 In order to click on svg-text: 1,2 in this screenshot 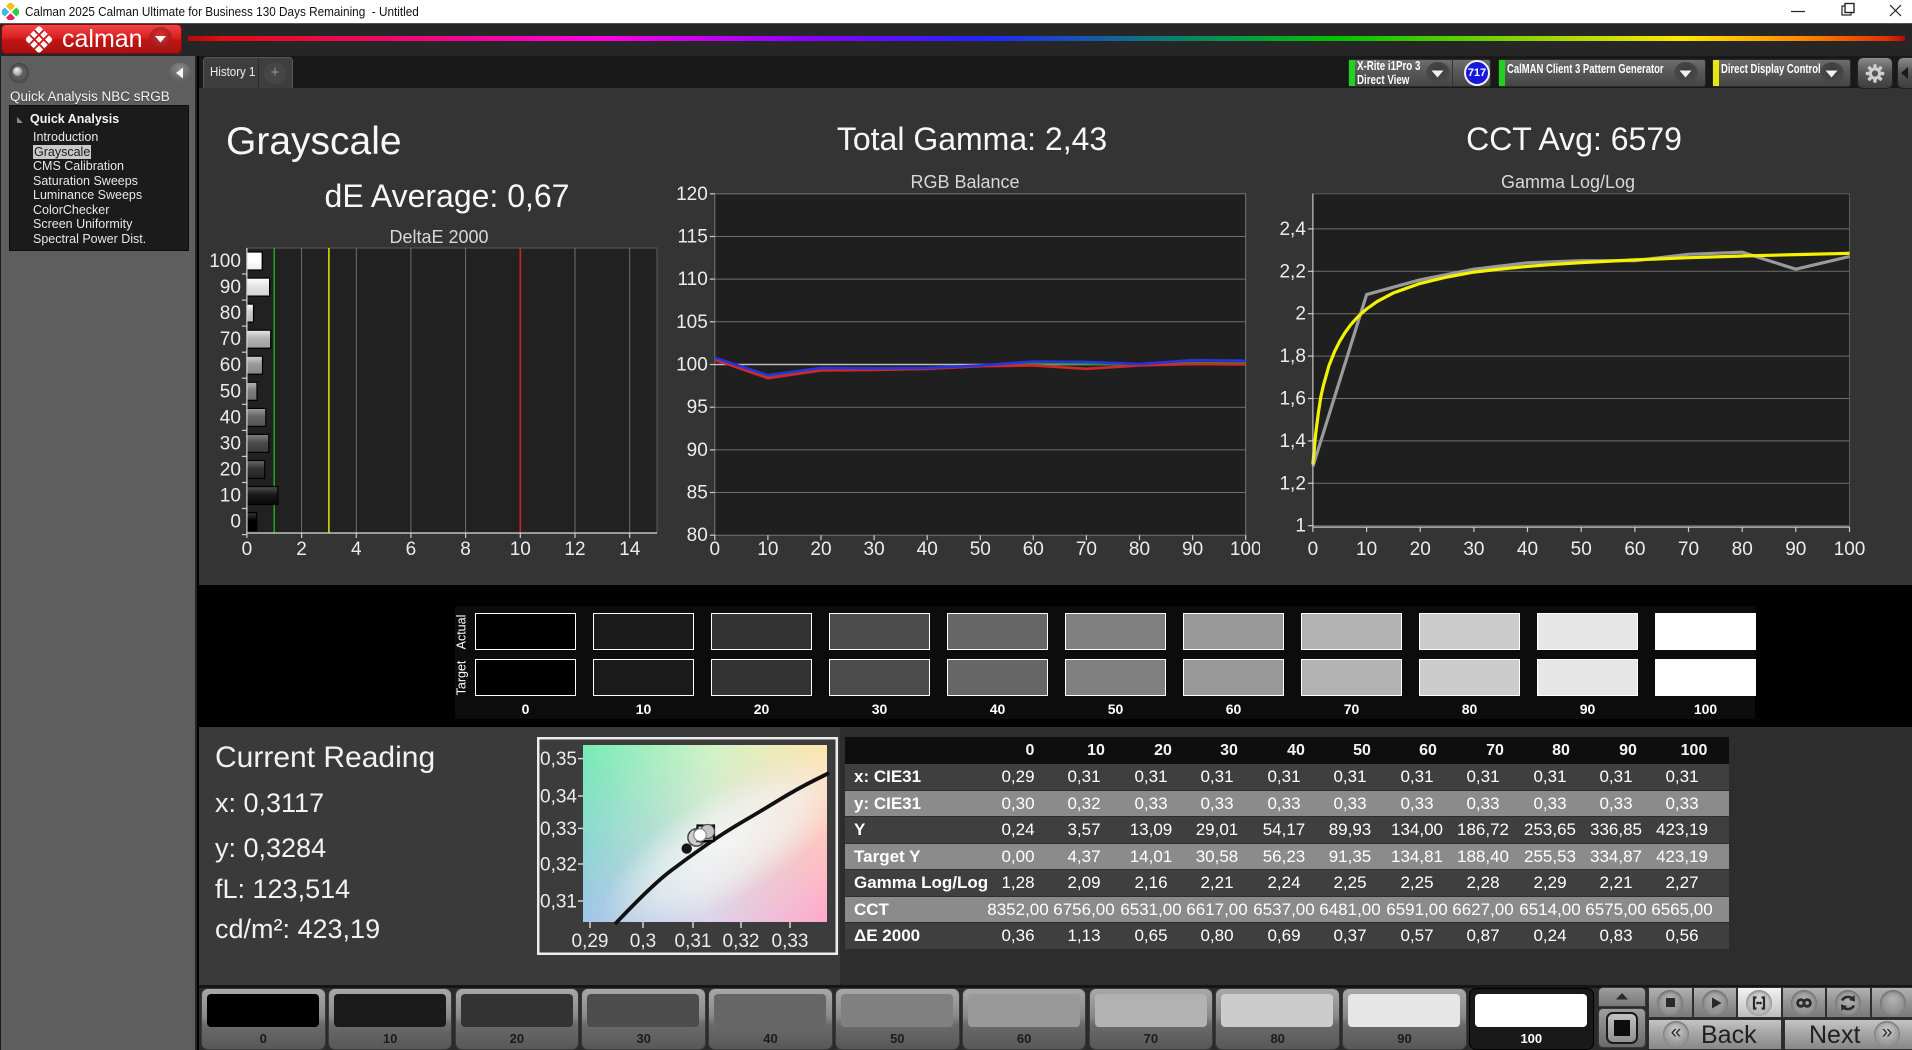, I will do `click(1292, 483)`.